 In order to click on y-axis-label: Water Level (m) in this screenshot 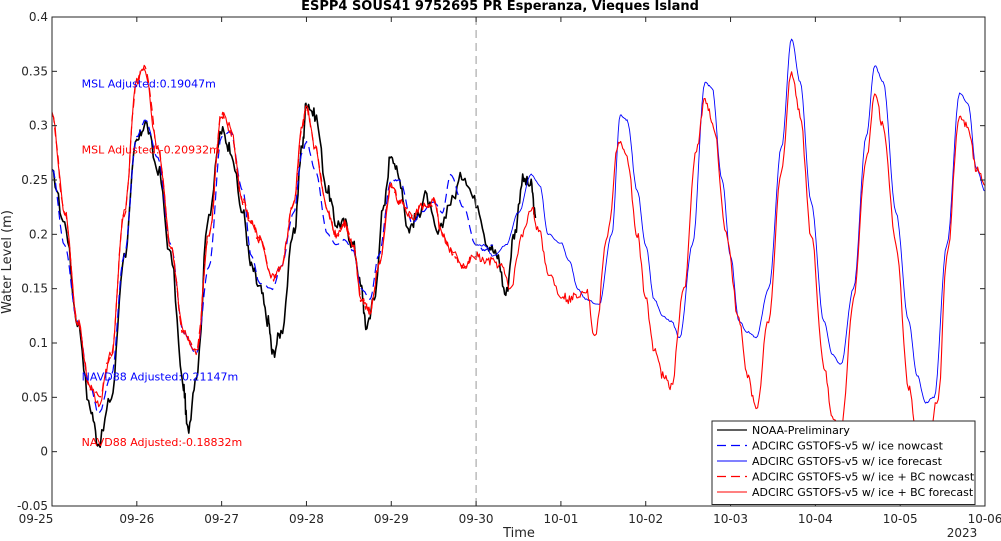, I will do `click(7, 262)`.